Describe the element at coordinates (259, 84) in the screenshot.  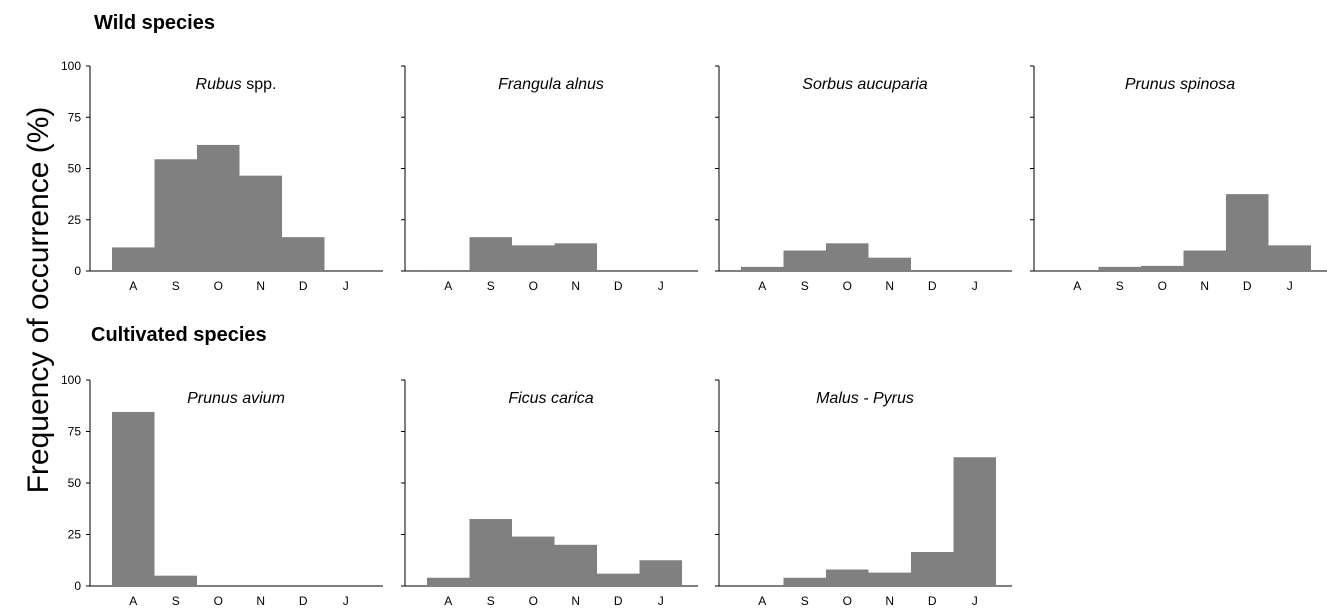
I see `panel-title-suffix: spp.` at that location.